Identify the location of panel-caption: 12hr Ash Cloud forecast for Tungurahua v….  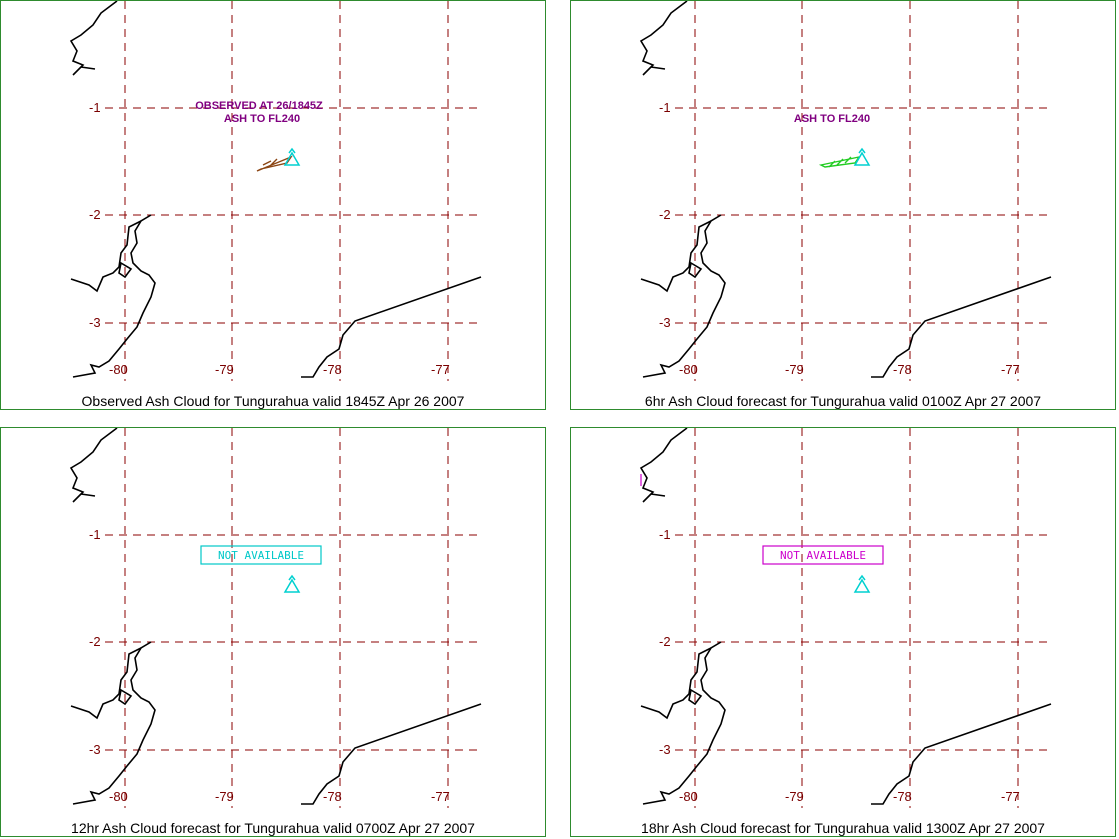
(273, 828).